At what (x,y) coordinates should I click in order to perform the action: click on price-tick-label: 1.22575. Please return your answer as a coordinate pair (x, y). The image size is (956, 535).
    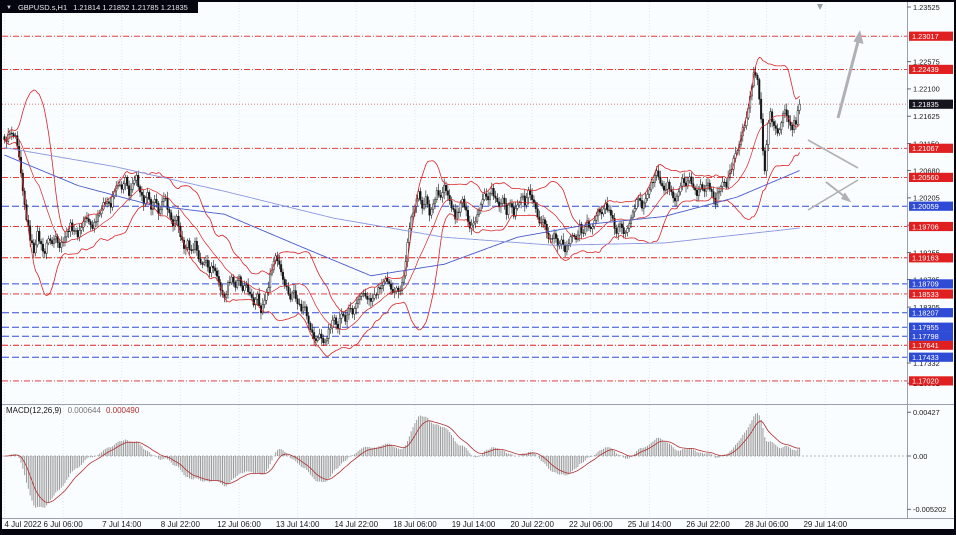
    Looking at the image, I should click on (926, 61).